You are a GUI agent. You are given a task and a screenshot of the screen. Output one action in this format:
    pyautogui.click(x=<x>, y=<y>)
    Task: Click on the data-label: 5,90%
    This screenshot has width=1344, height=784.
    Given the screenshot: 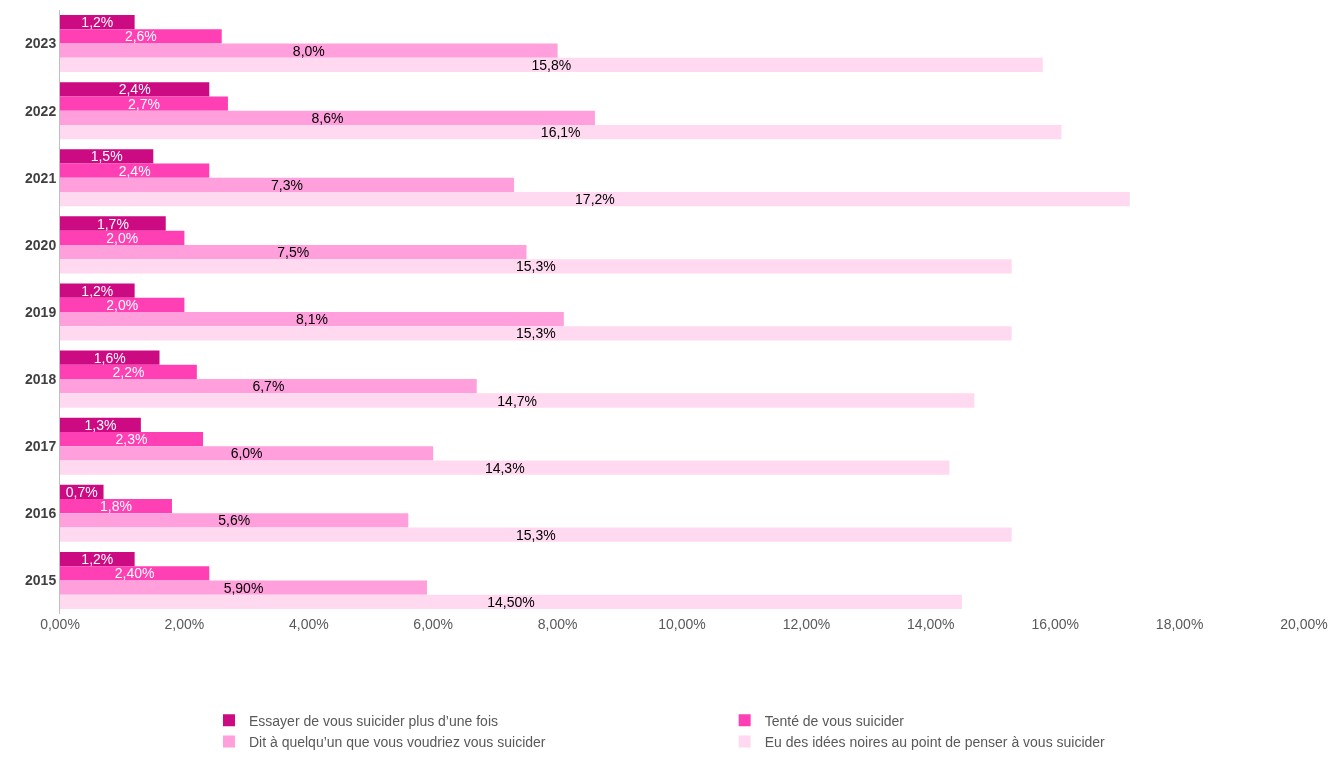 What is the action you would take?
    pyautogui.click(x=243, y=587)
    